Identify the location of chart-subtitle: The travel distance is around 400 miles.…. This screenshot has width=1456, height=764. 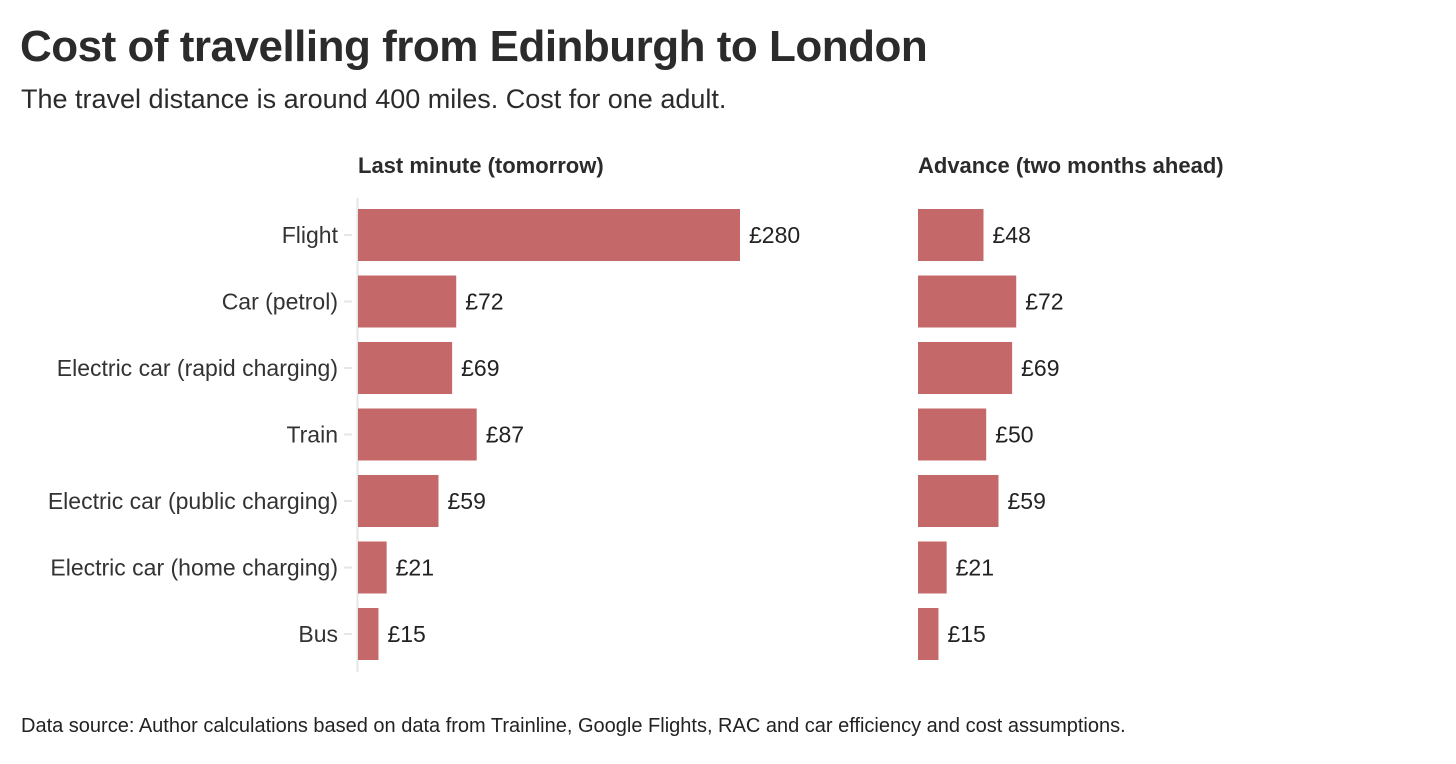
(374, 99).